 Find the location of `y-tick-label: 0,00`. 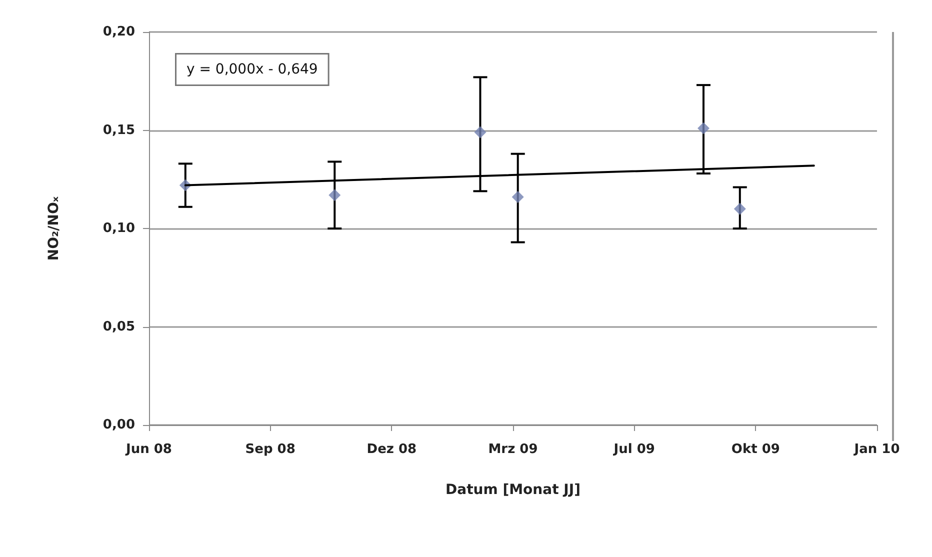

y-tick-label: 0,00 is located at coordinates (118, 425).